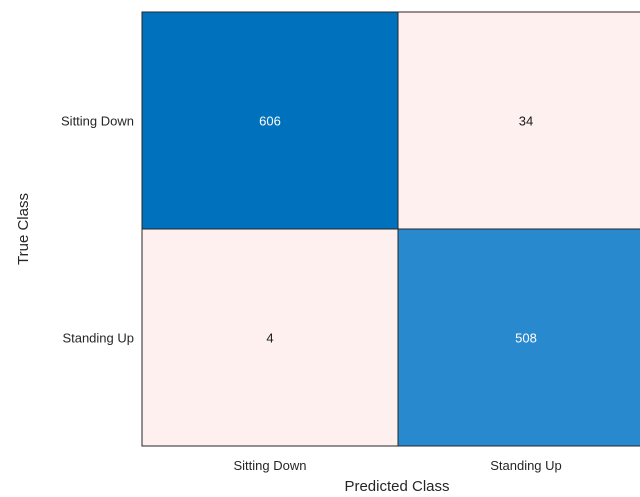 This screenshot has height=497, width=640. I want to click on x-tick-label: Sitting Down, so click(270, 465).